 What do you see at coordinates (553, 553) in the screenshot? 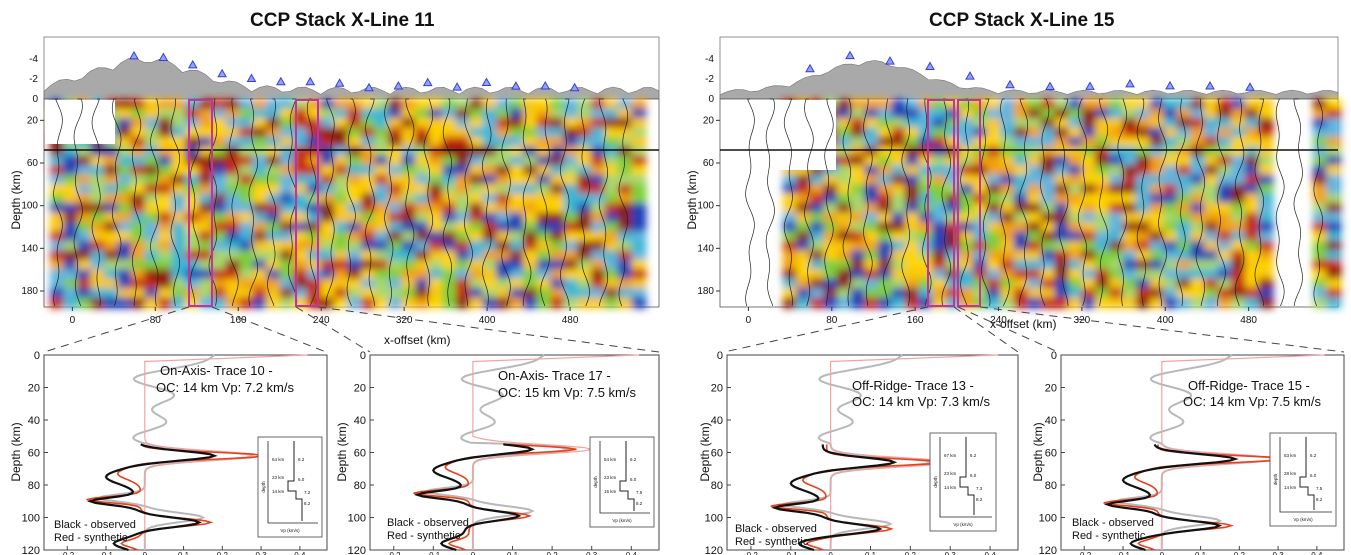
I see `x-tick-label: 0.2` at bounding box center [553, 553].